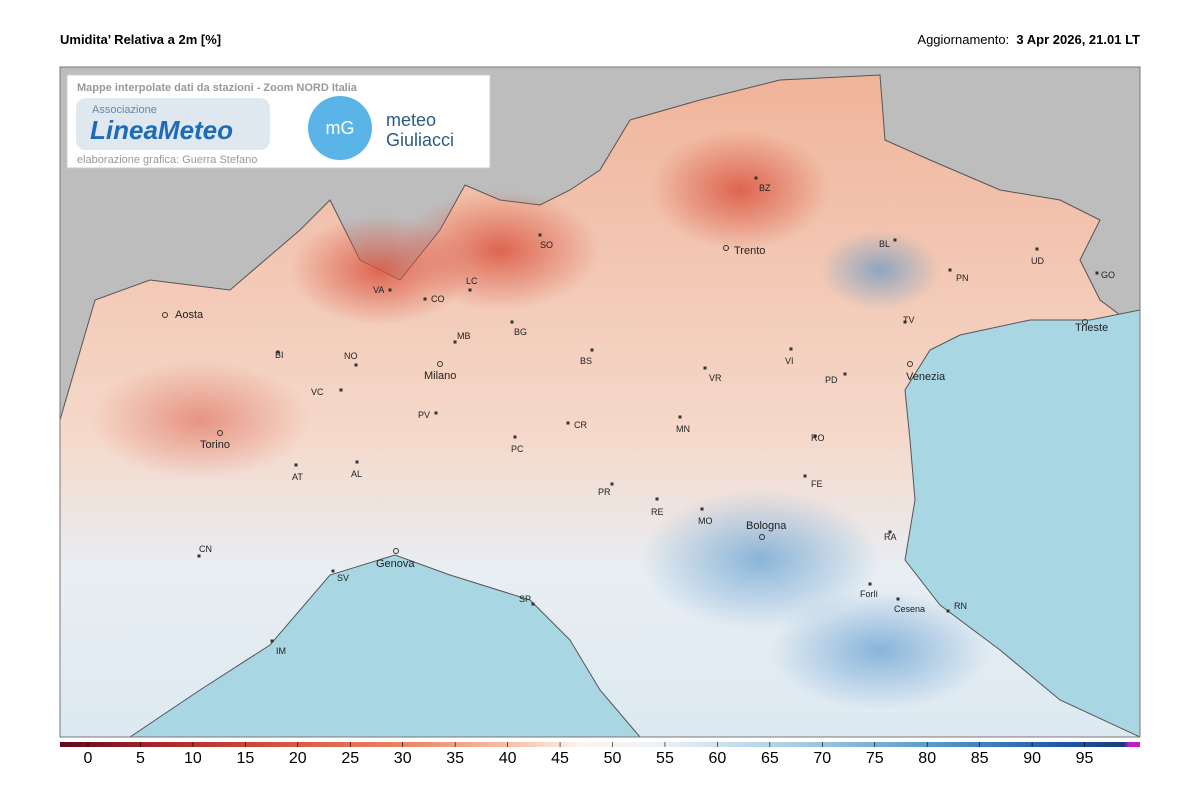 The image size is (1200, 790). I want to click on city-label: PC, so click(517, 449).